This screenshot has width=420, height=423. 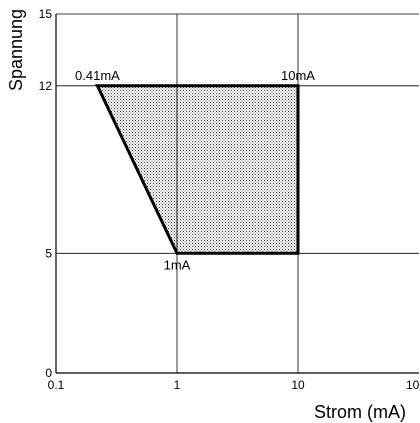 What do you see at coordinates (360, 412) in the screenshot?
I see `x-axis-title: Strom (mA)` at bounding box center [360, 412].